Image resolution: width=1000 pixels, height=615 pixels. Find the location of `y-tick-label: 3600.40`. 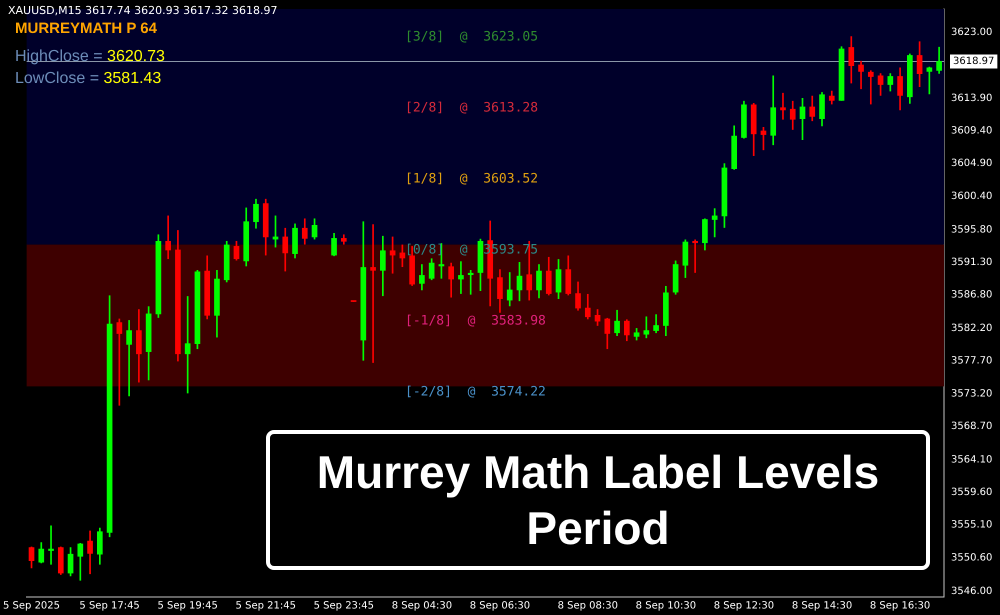

y-tick-label: 3600.40 is located at coordinates (971, 196).